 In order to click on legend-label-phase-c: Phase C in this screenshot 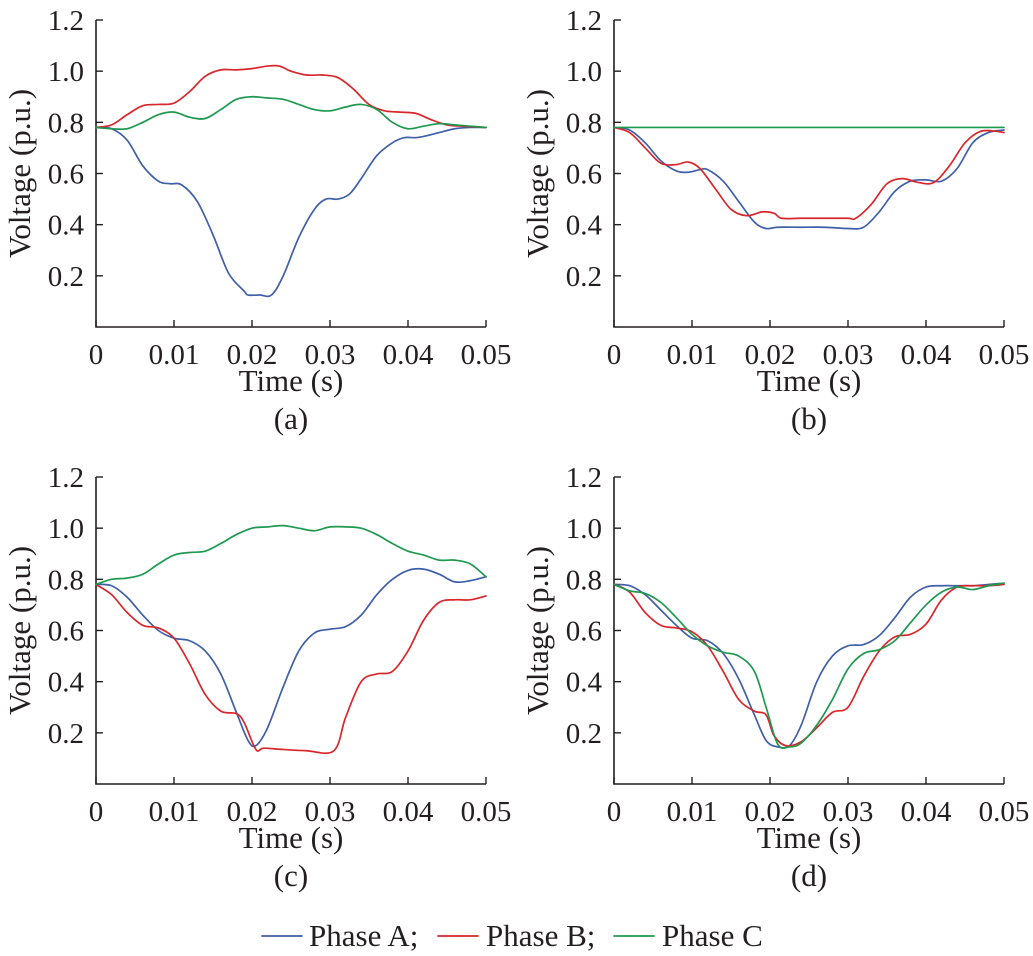, I will do `click(712, 935)`.